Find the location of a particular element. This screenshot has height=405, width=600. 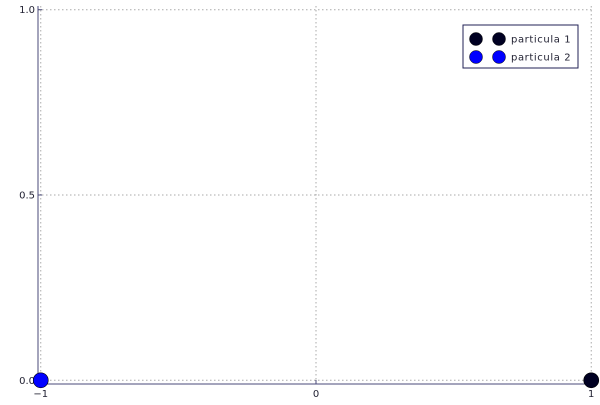

y-tick-label: 0.5 is located at coordinates (27, 196).